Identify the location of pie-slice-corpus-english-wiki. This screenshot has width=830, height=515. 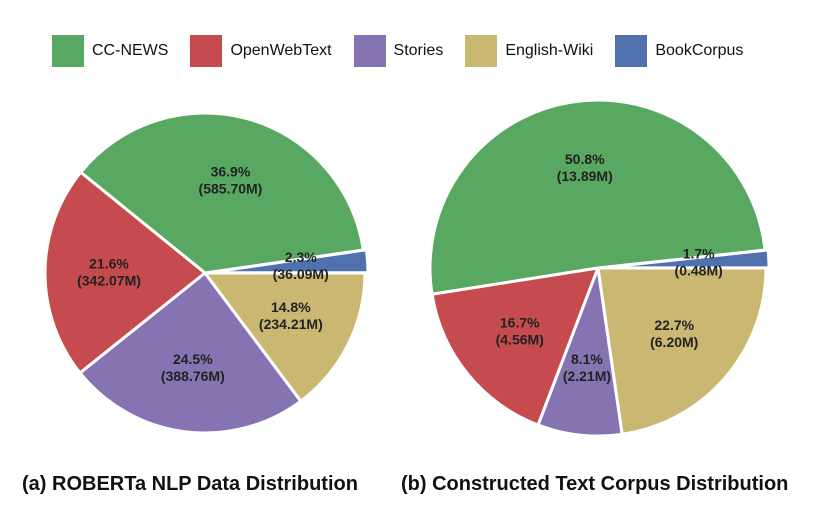
(682, 351).